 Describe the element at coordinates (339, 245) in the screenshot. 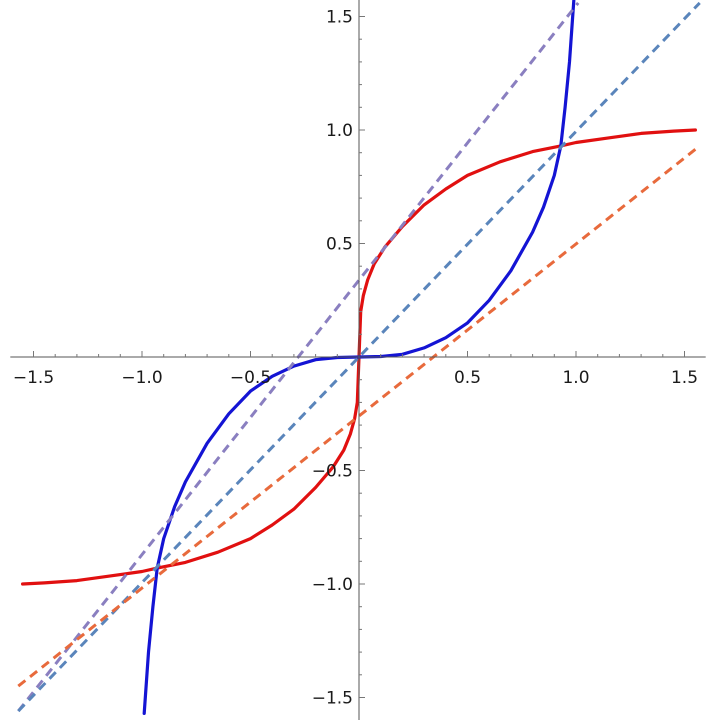

I see `y-tick-label: 0.5` at that location.